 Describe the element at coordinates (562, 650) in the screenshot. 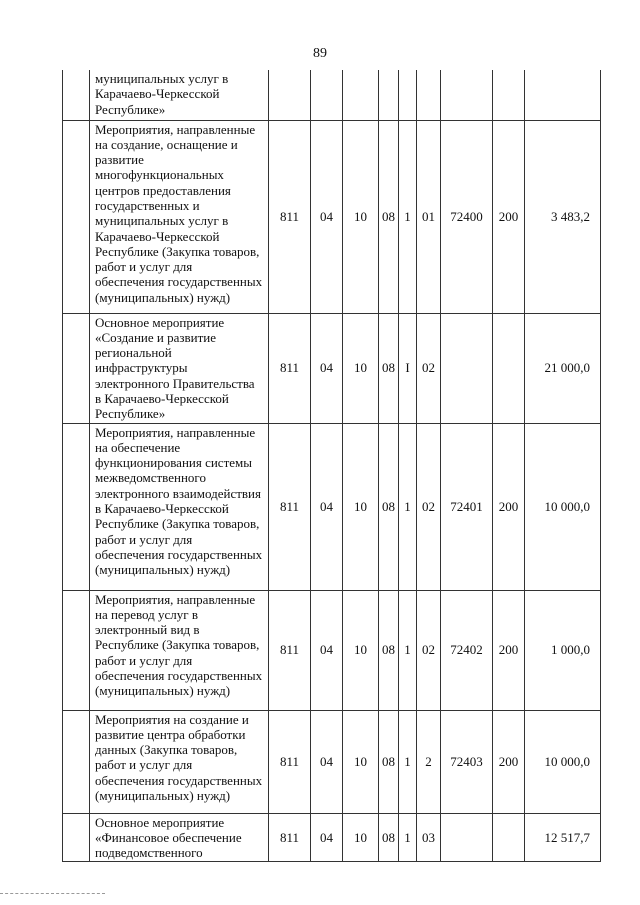

I see `amount-cell: 1 000,0` at that location.